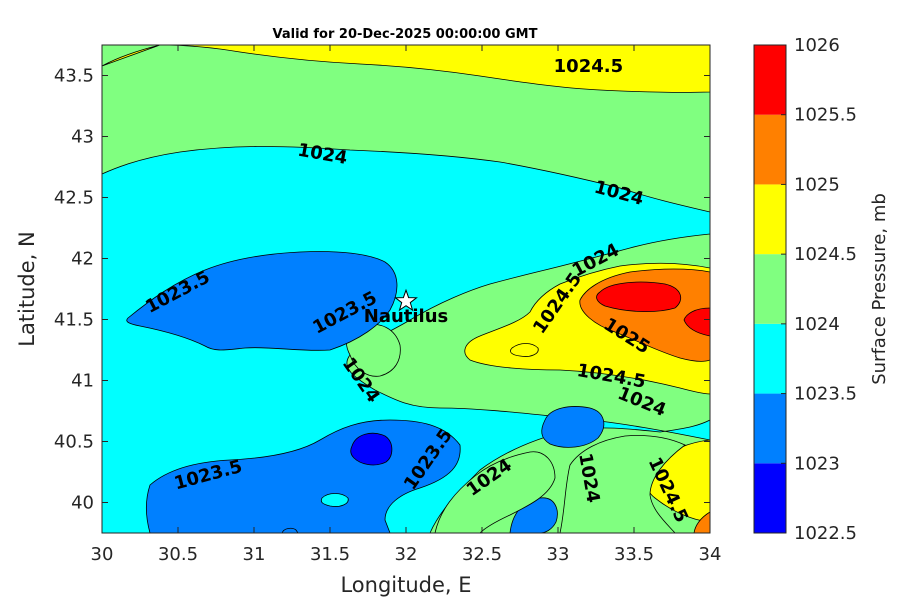  I want to click on y-tick-label: 42.5, so click(74, 198).